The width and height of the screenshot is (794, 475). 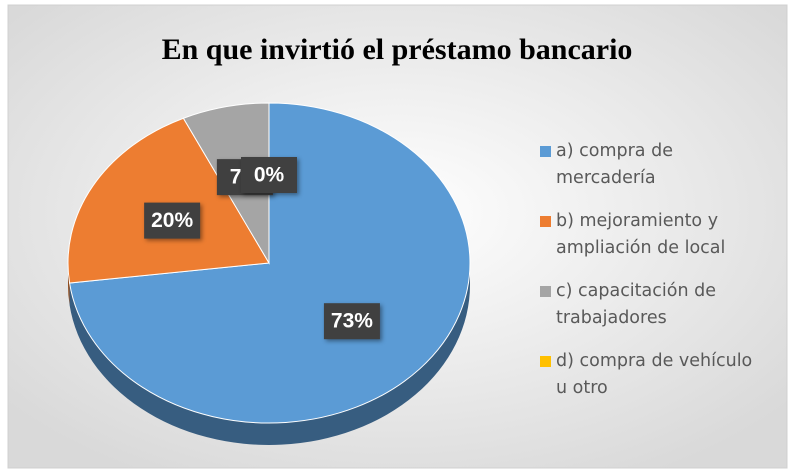 I want to click on value-label: 20%, so click(x=172, y=220).